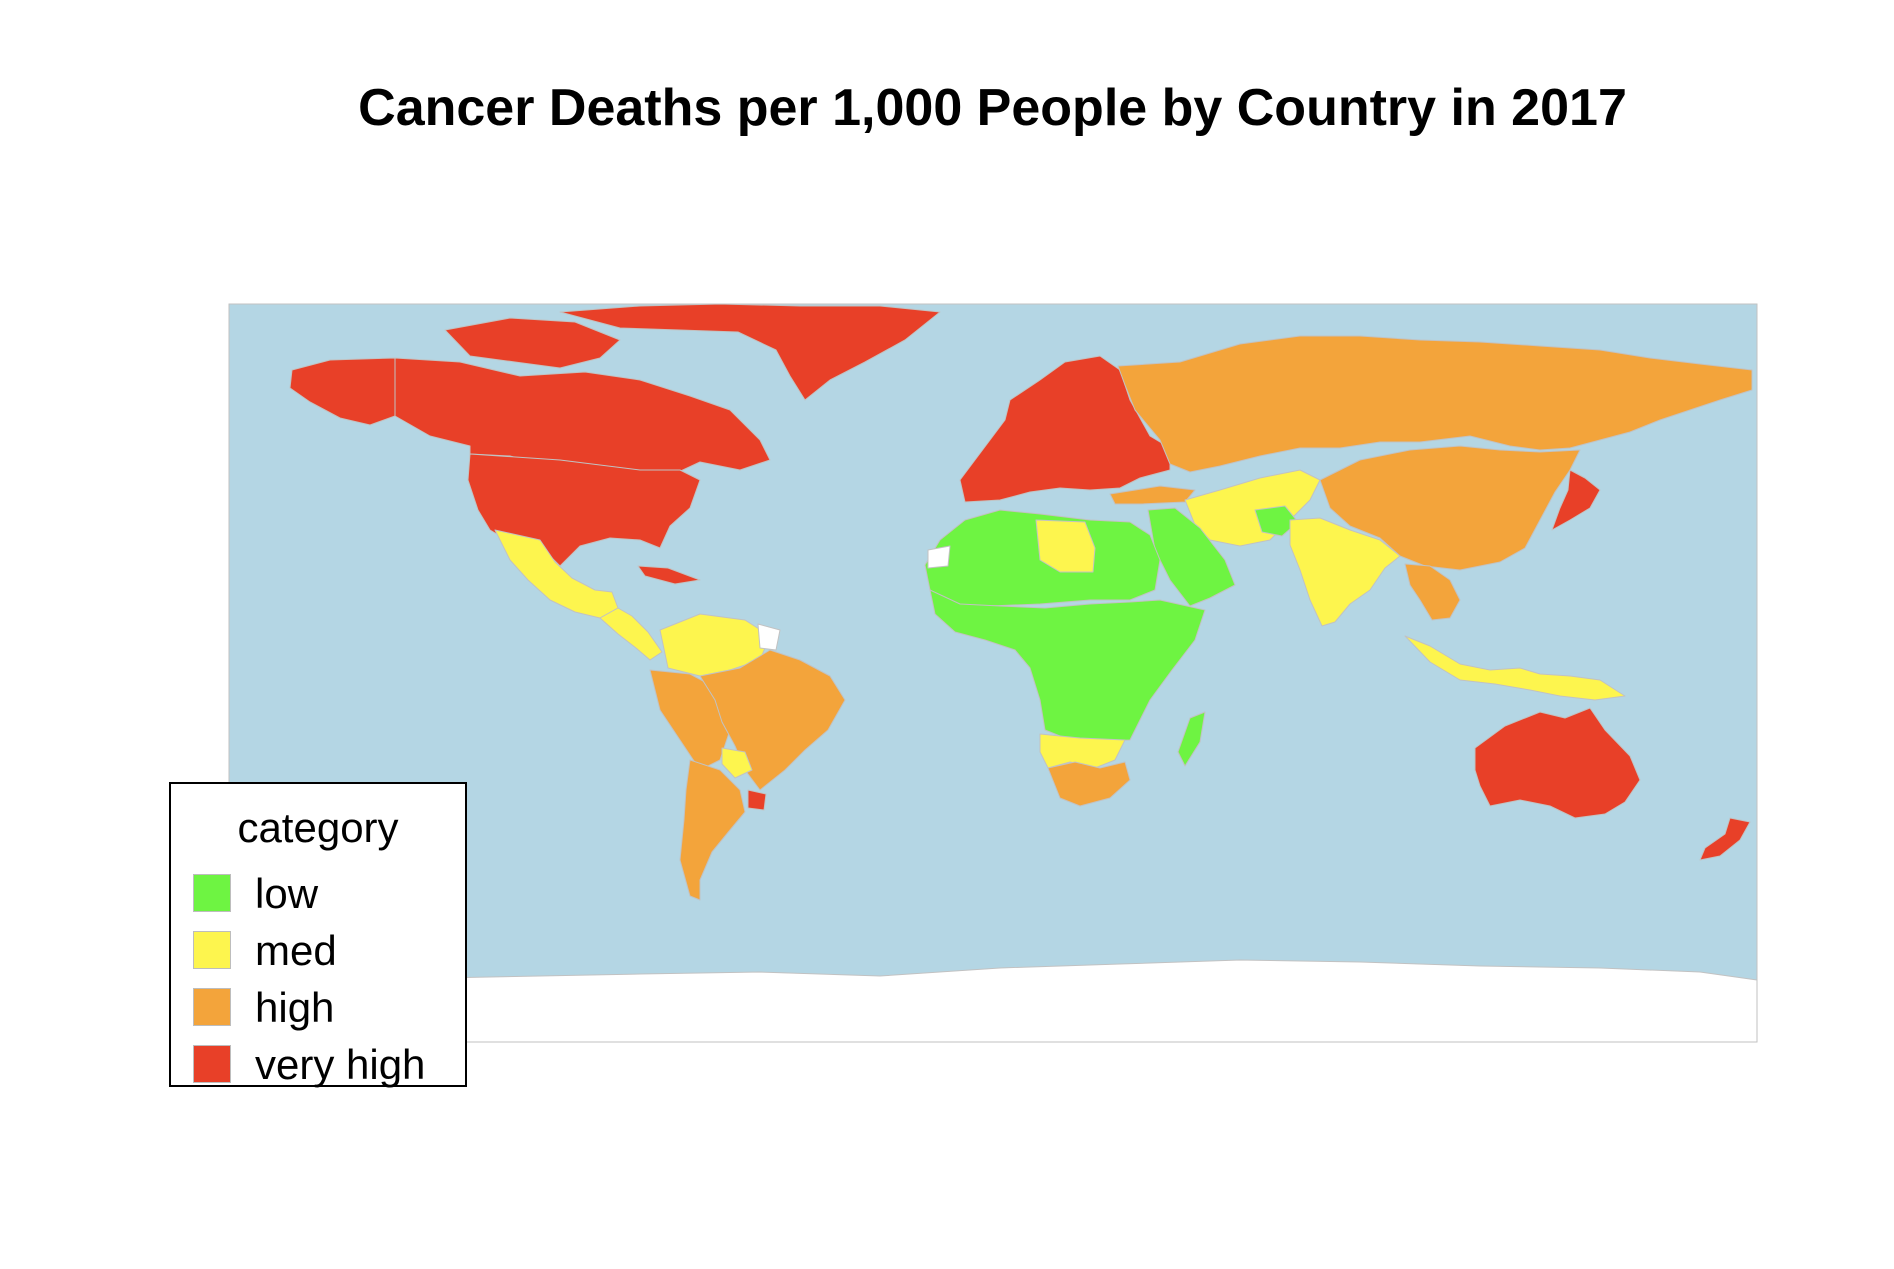  What do you see at coordinates (1152, 495) in the screenshot?
I see `region-turkey` at bounding box center [1152, 495].